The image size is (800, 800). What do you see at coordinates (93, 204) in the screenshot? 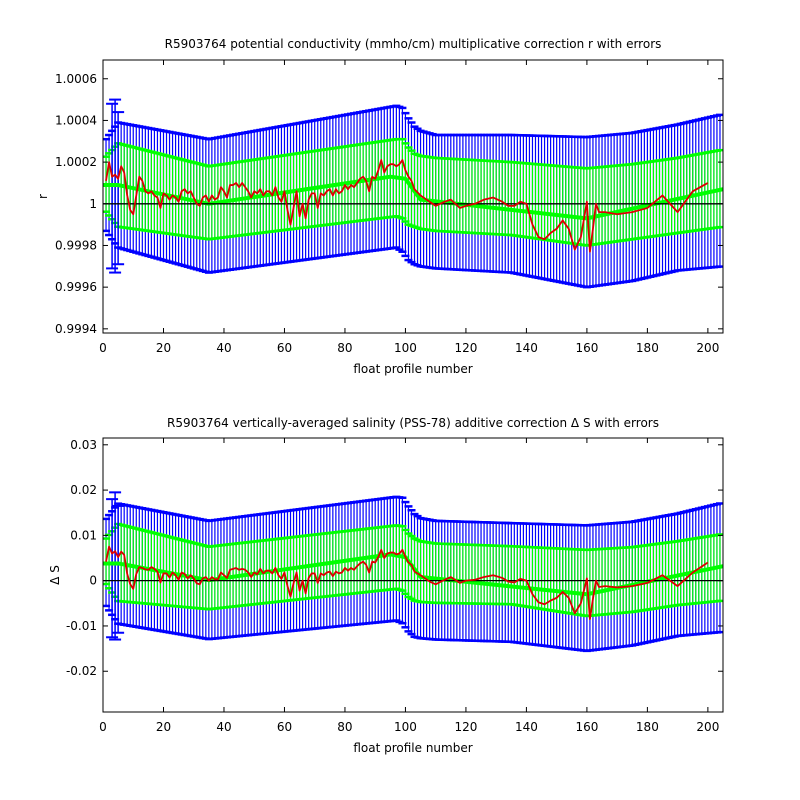
I see `y-tick-label: 1` at bounding box center [93, 204].